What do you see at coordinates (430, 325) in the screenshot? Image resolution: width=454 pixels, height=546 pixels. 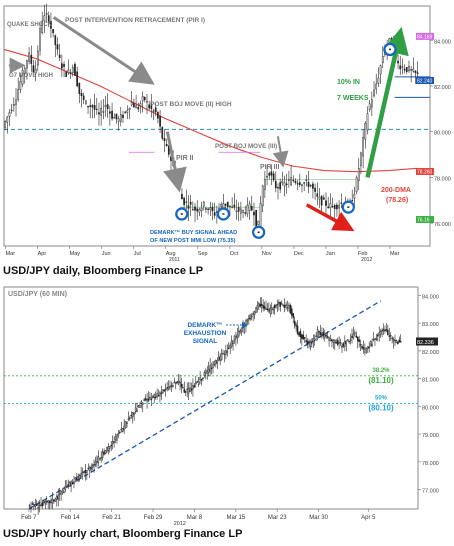 I see `y-tick-label: 83.000` at bounding box center [430, 325].